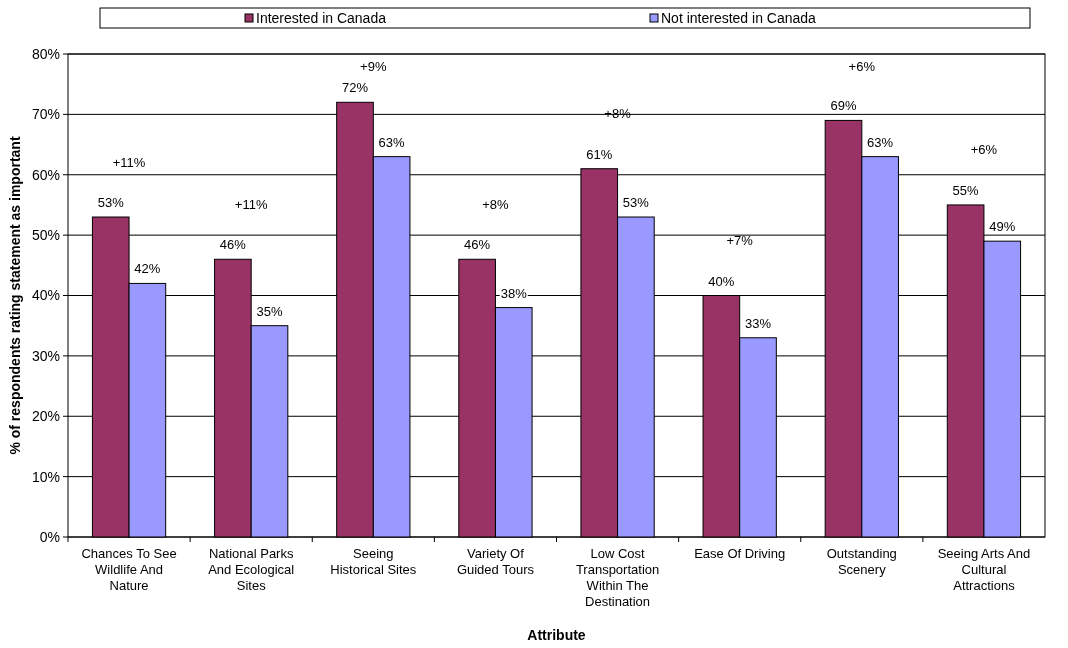 The width and height of the screenshot is (1068, 648). Describe the element at coordinates (740, 241) in the screenshot. I see `annotation: +7%` at that location.